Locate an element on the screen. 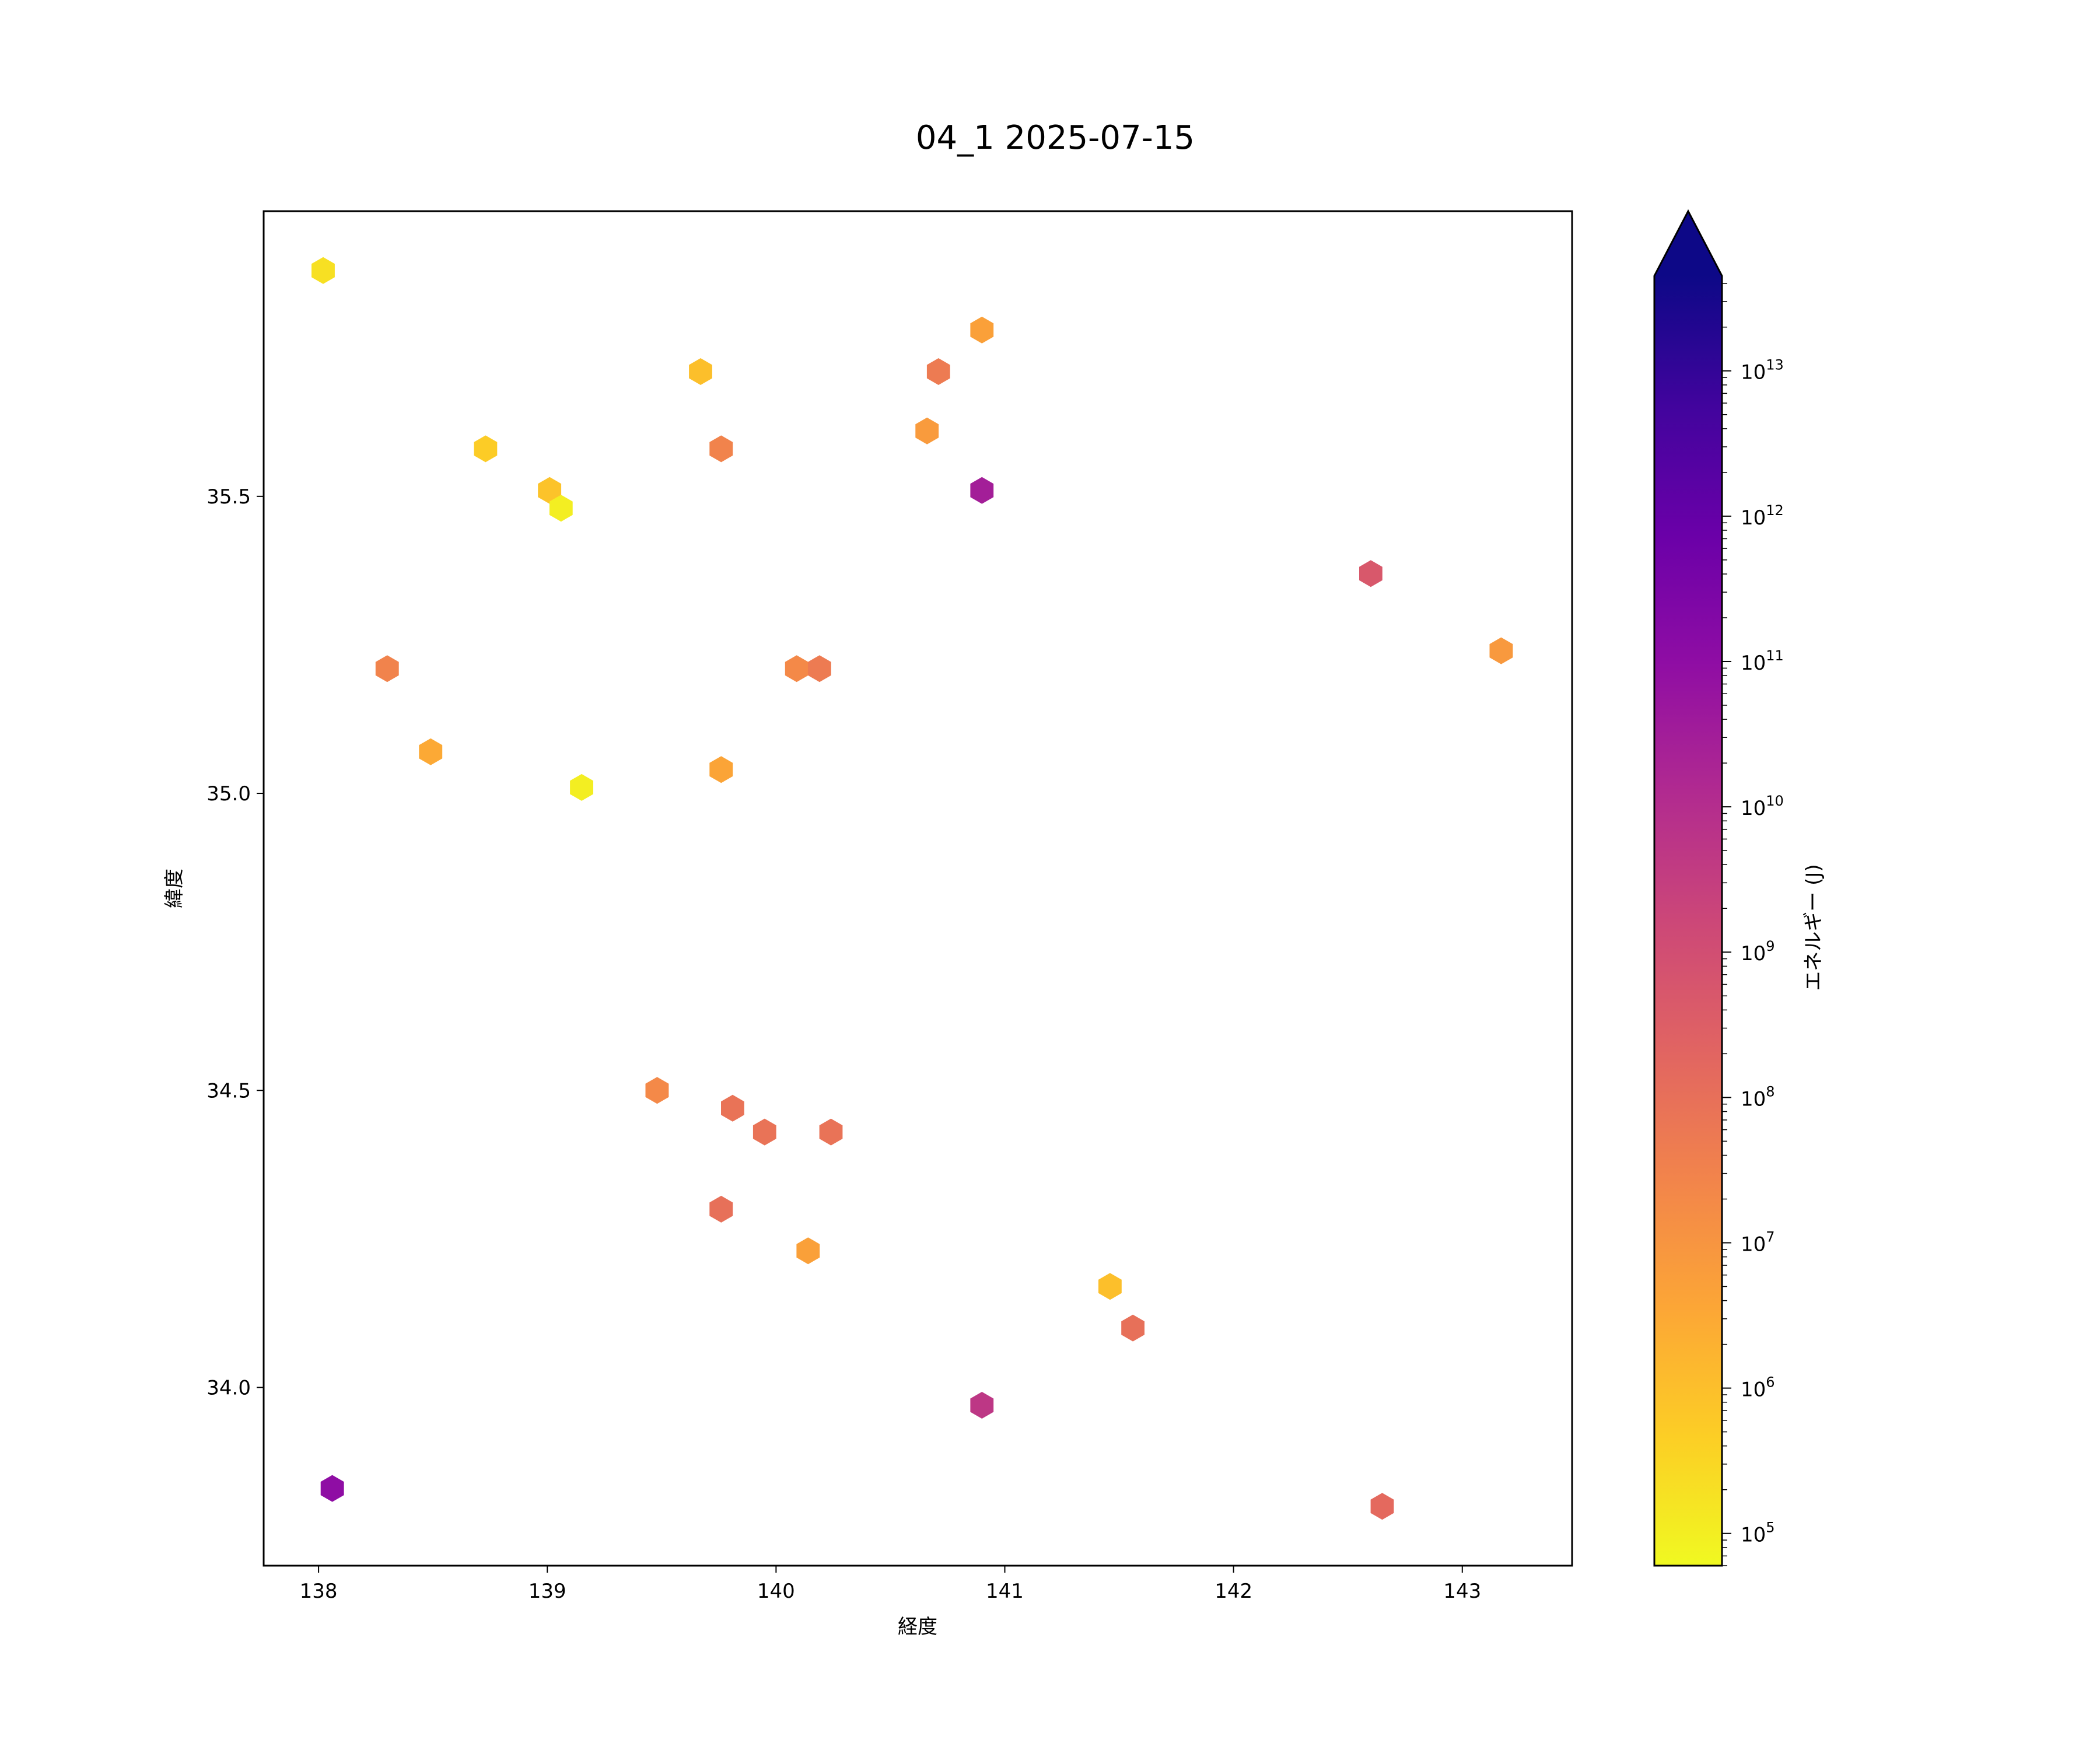 Image resolution: width=2100 pixels, height=1750 pixels. tick-exponent: 8 is located at coordinates (1770, 1091).